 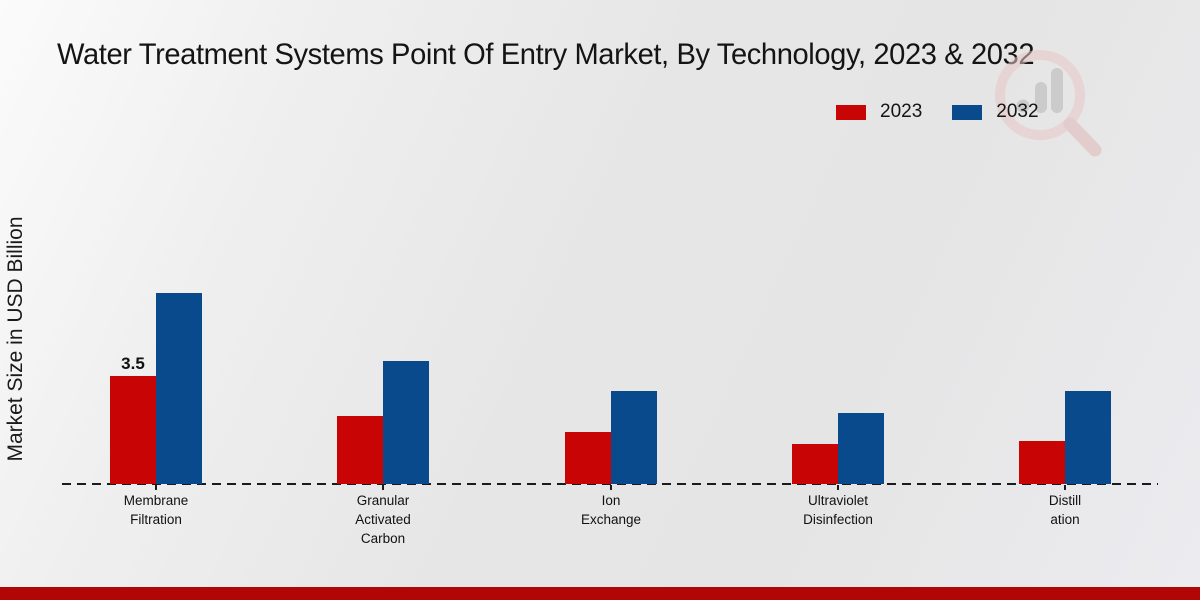 What do you see at coordinates (156, 500) in the screenshot?
I see `category-label-line: Membrane` at bounding box center [156, 500].